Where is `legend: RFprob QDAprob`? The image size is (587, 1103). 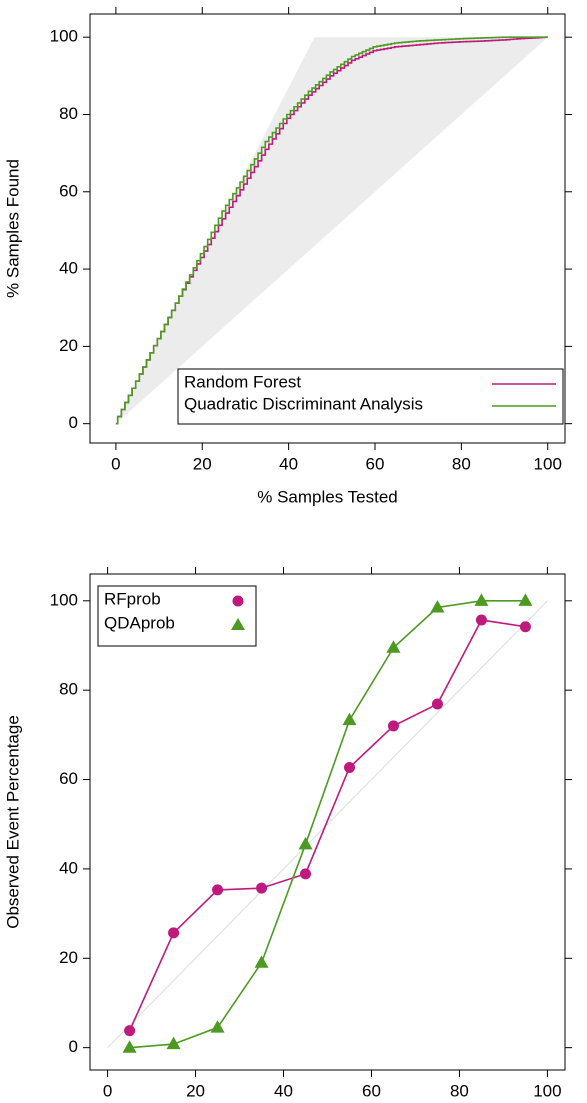
legend: RFprob QDAprob is located at coordinates (177, 616).